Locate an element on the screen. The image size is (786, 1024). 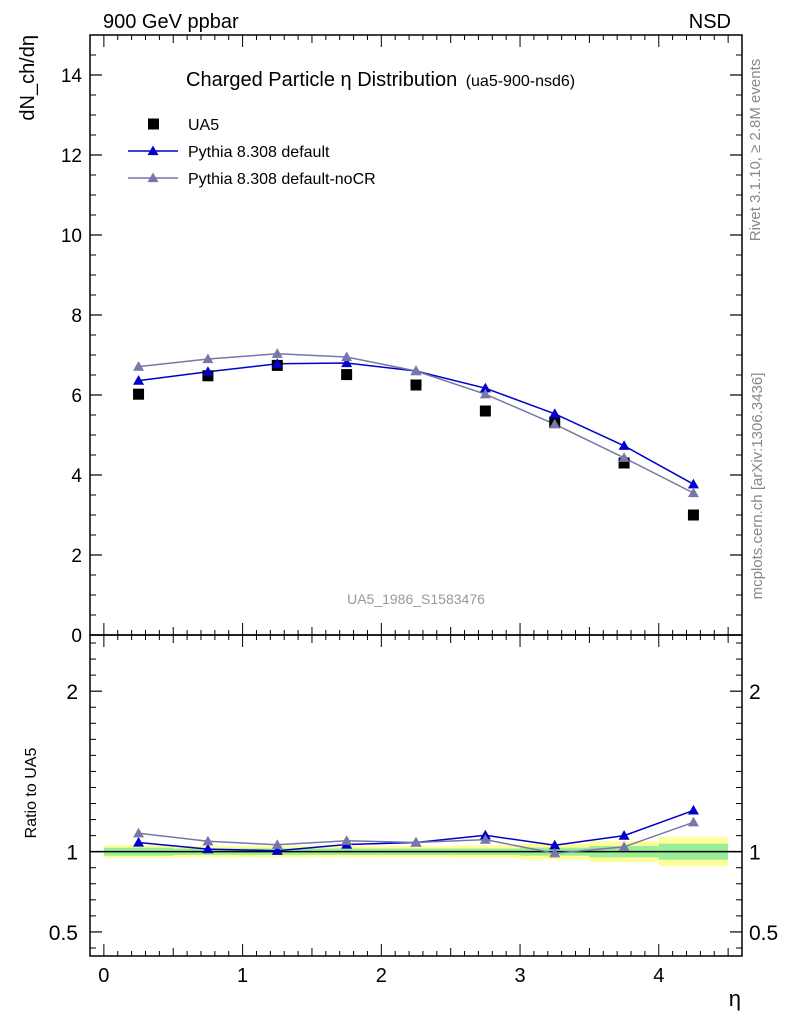
ratio-y-tick-label: 2 is located at coordinates (72, 692).